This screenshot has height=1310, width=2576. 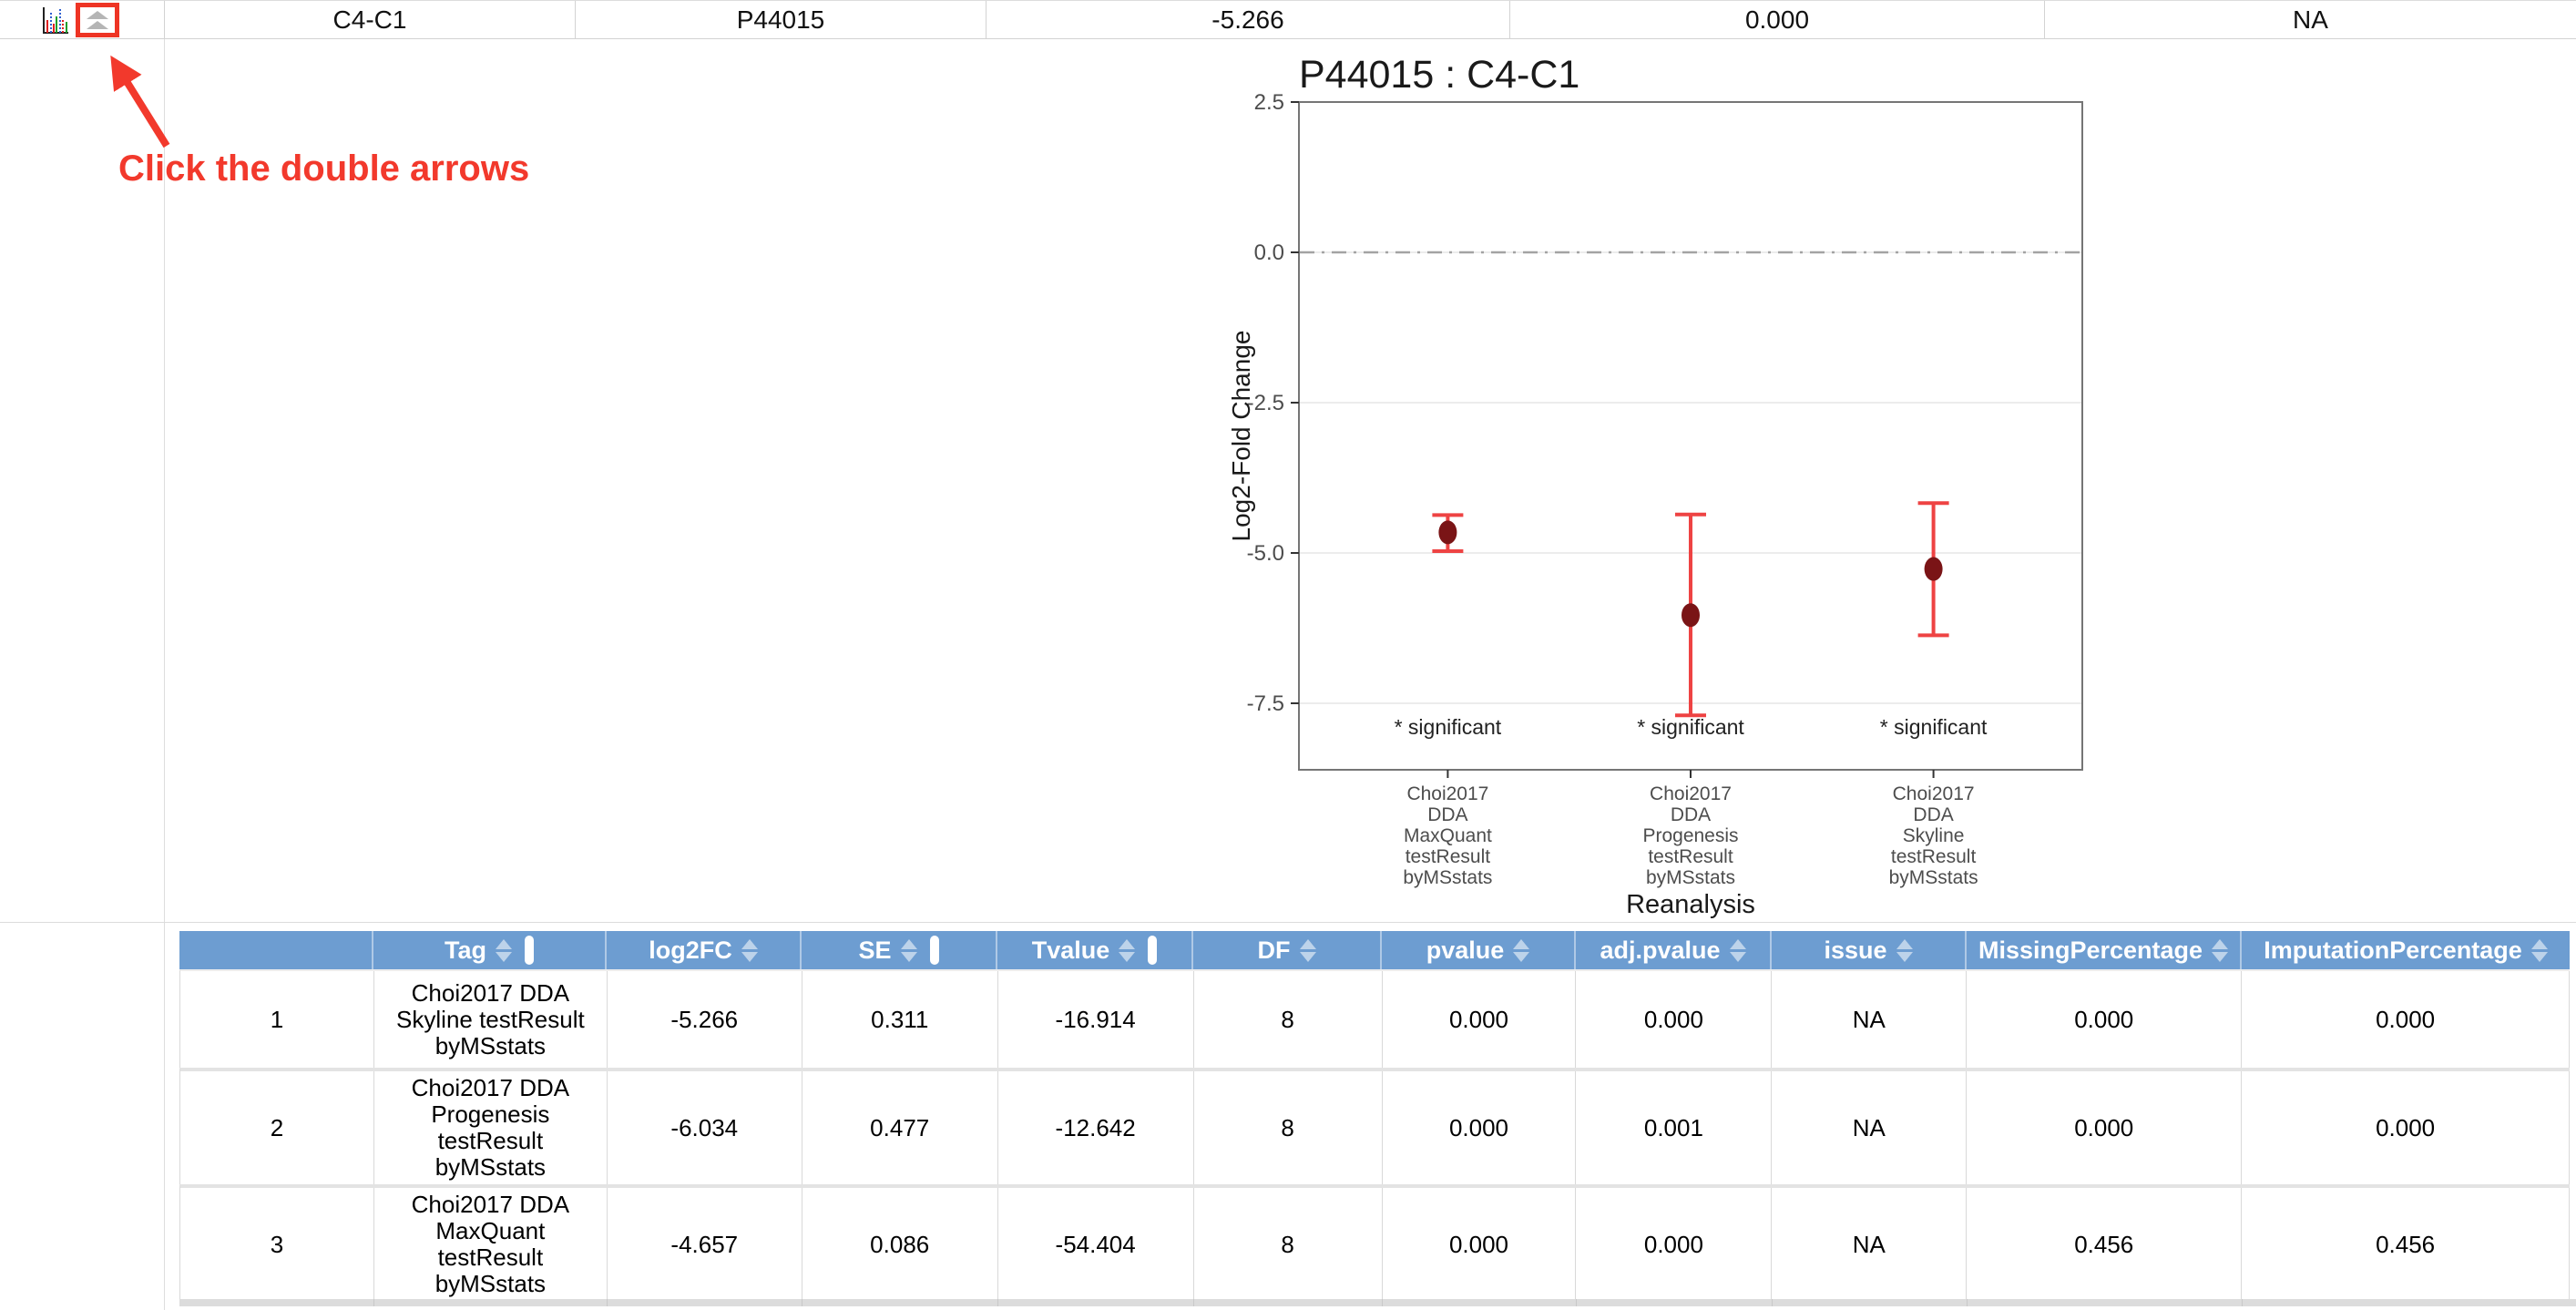 What do you see at coordinates (705, 1019) in the screenshot?
I see `cell-log2fc: -5.266` at bounding box center [705, 1019].